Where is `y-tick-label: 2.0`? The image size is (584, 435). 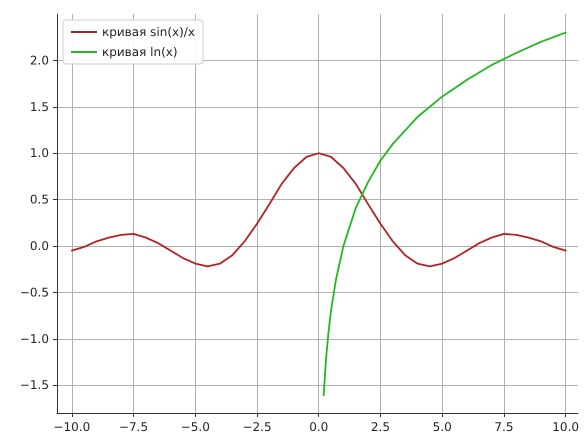
y-tick-label: 2.0 is located at coordinates (39, 60).